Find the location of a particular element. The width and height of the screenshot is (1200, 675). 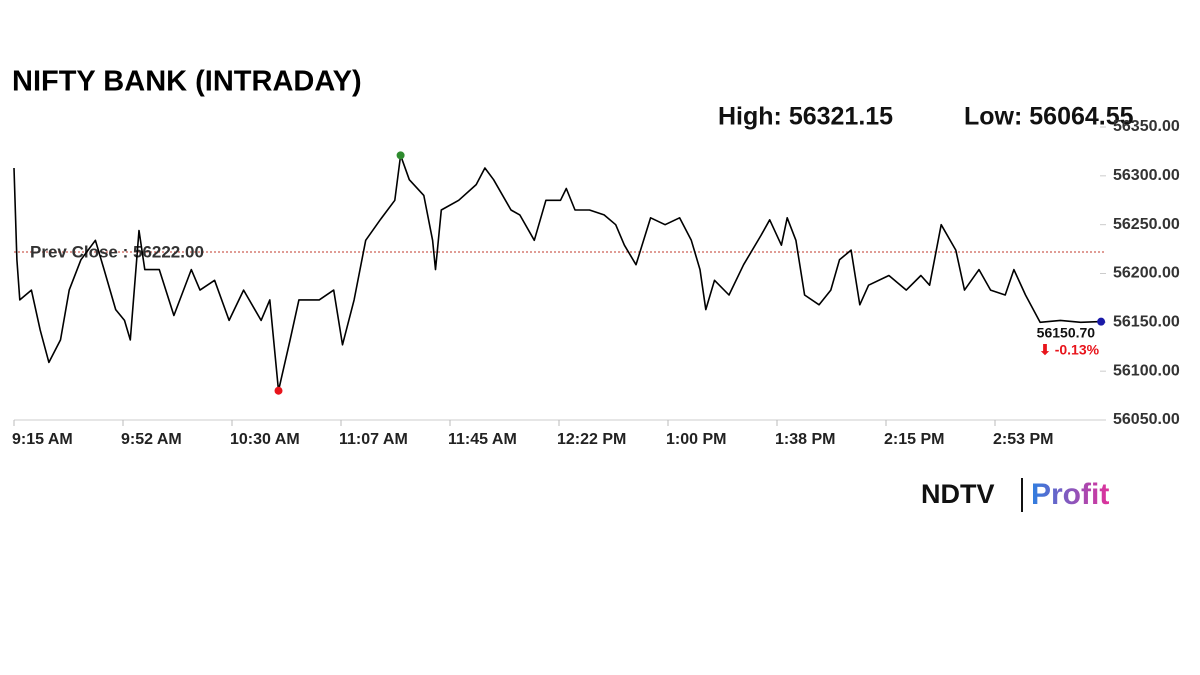

logo-name: NDTV is located at coordinates (958, 494).